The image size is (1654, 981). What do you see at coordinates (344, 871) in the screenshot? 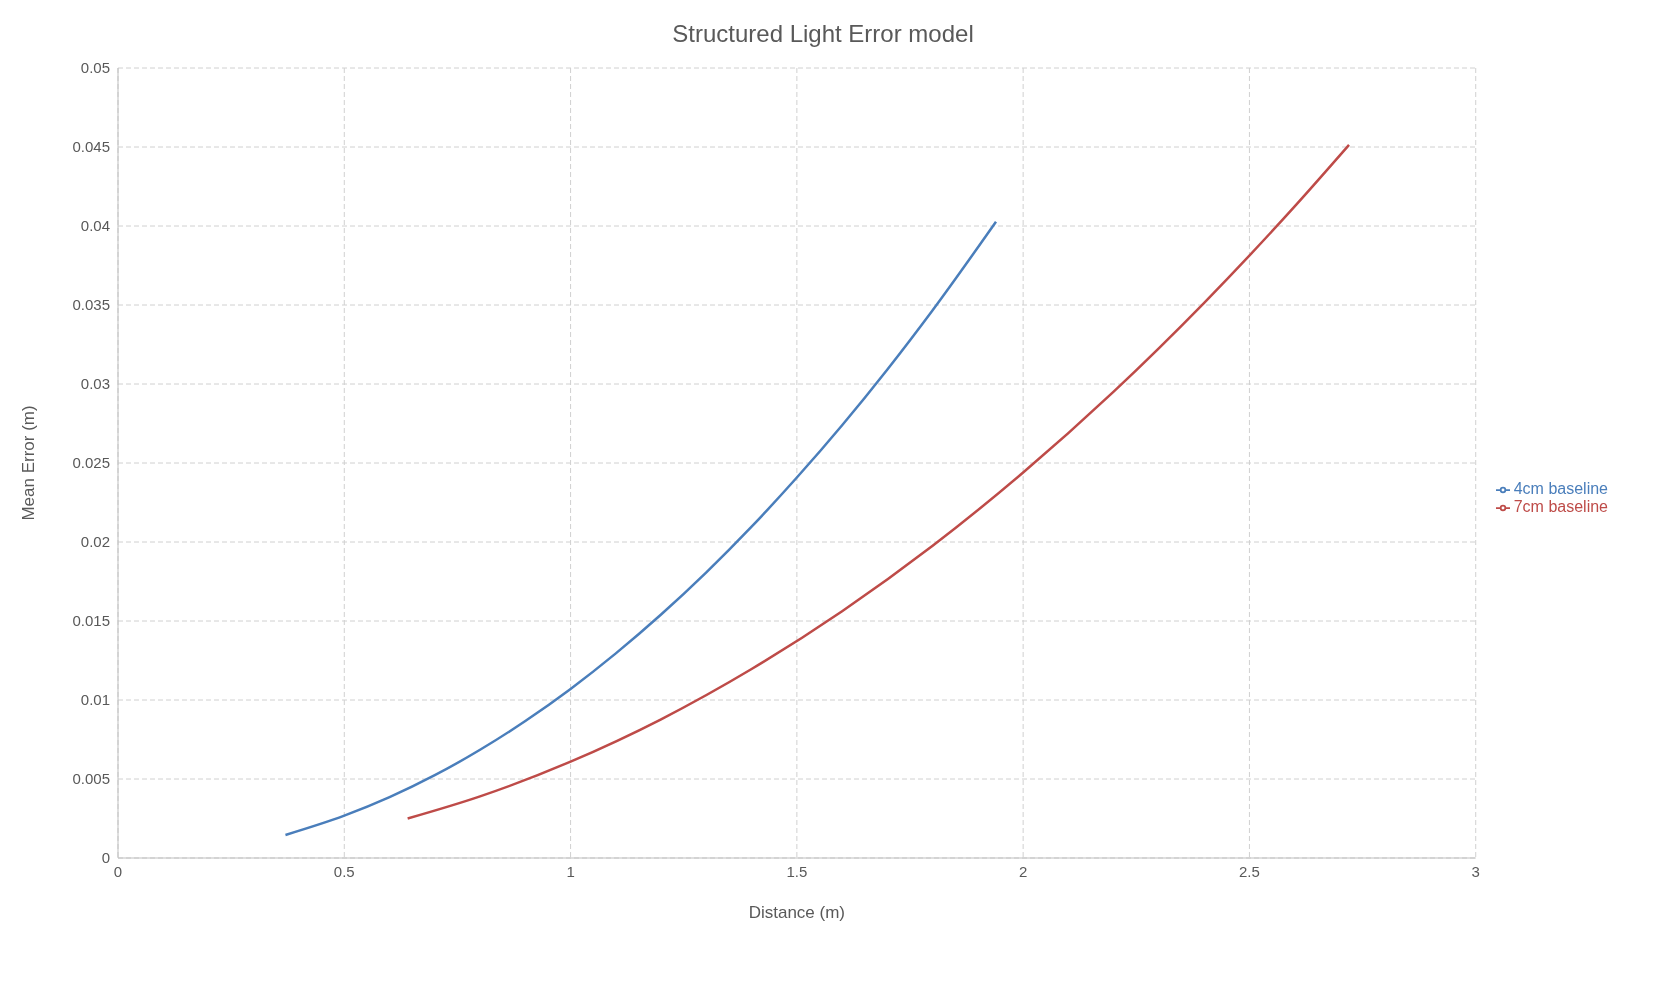
I see `x-tick-label: 0.5` at bounding box center [344, 871].